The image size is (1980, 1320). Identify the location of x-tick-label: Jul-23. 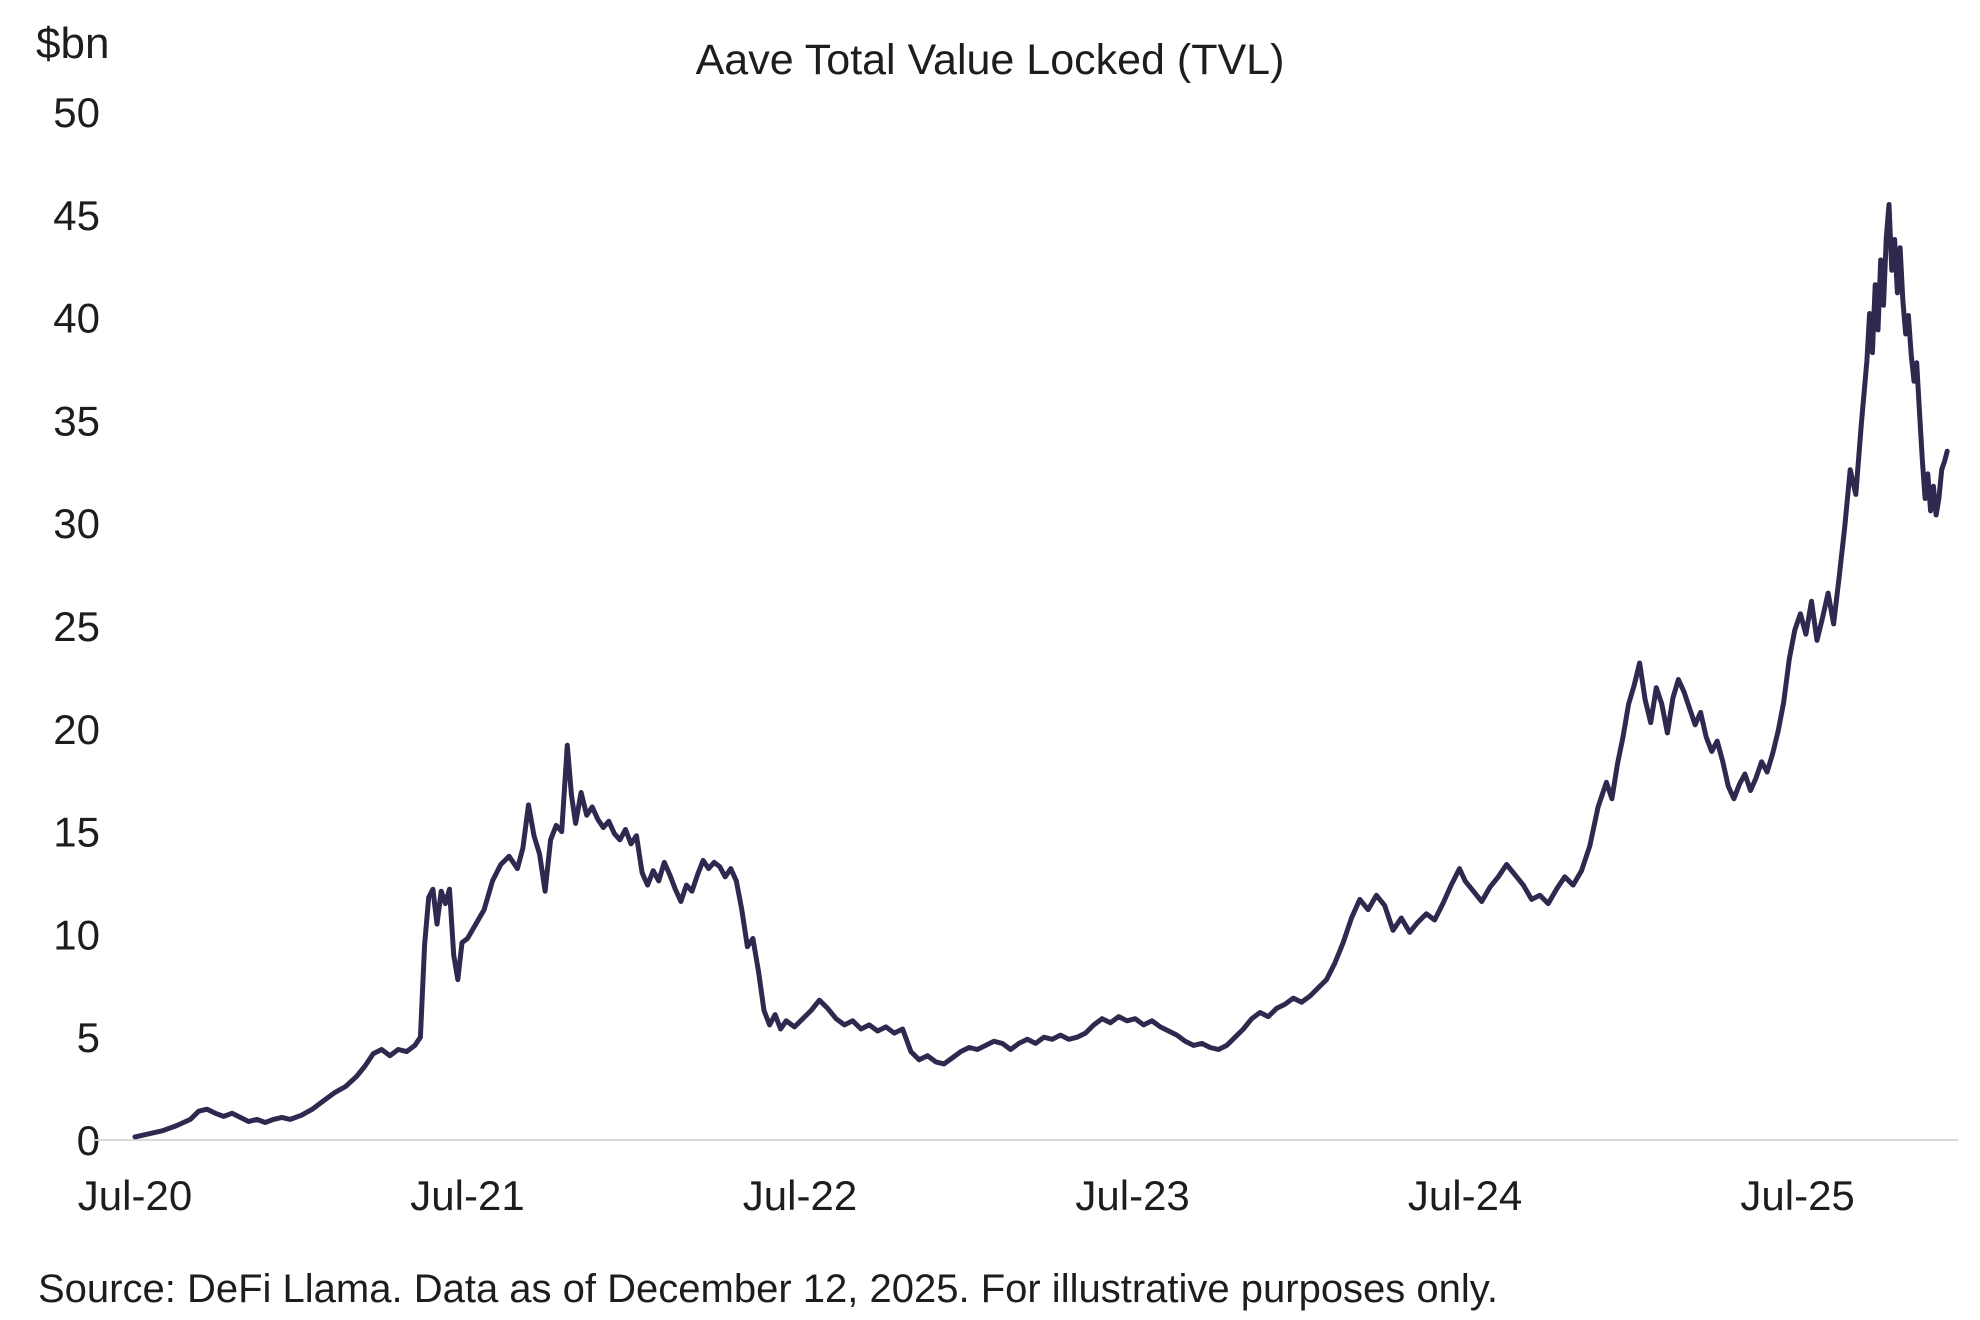
(1132, 1195).